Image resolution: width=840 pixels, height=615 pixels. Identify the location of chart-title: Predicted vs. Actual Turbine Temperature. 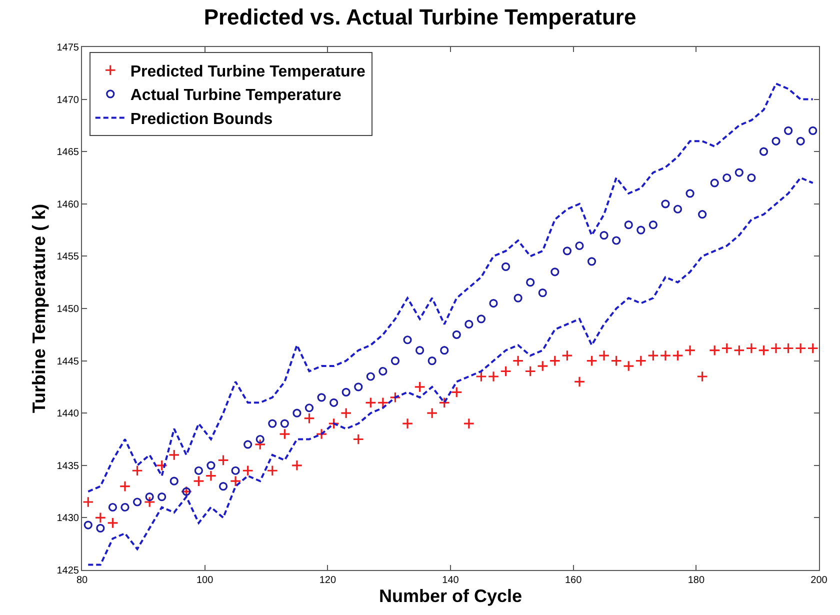
(420, 17).